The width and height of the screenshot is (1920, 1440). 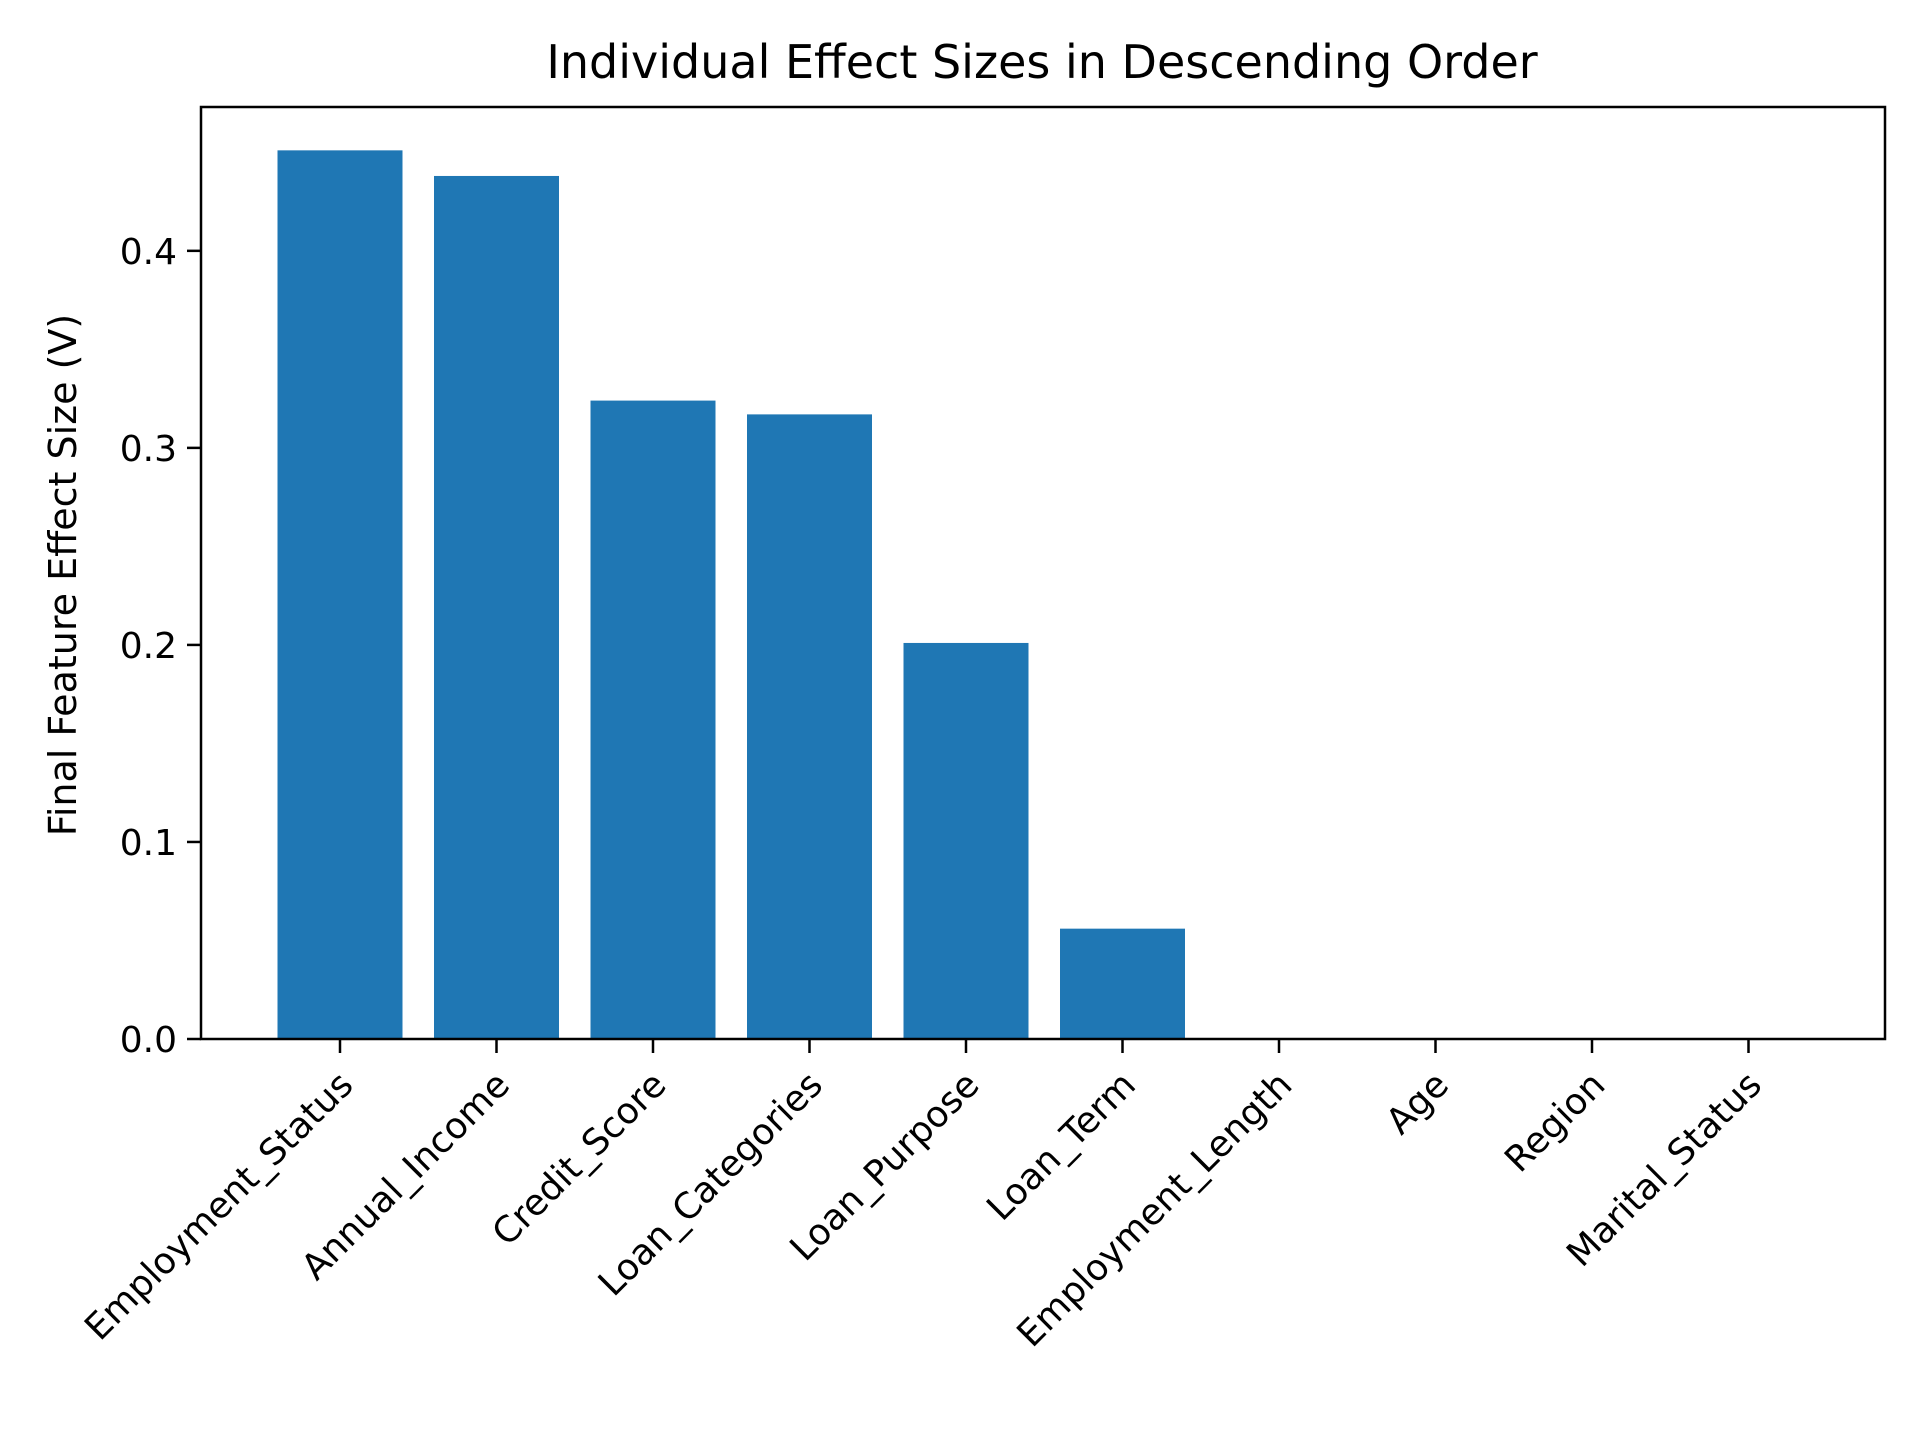 I want to click on x-tick-label: Loan_Term, so click(x=1061, y=1146).